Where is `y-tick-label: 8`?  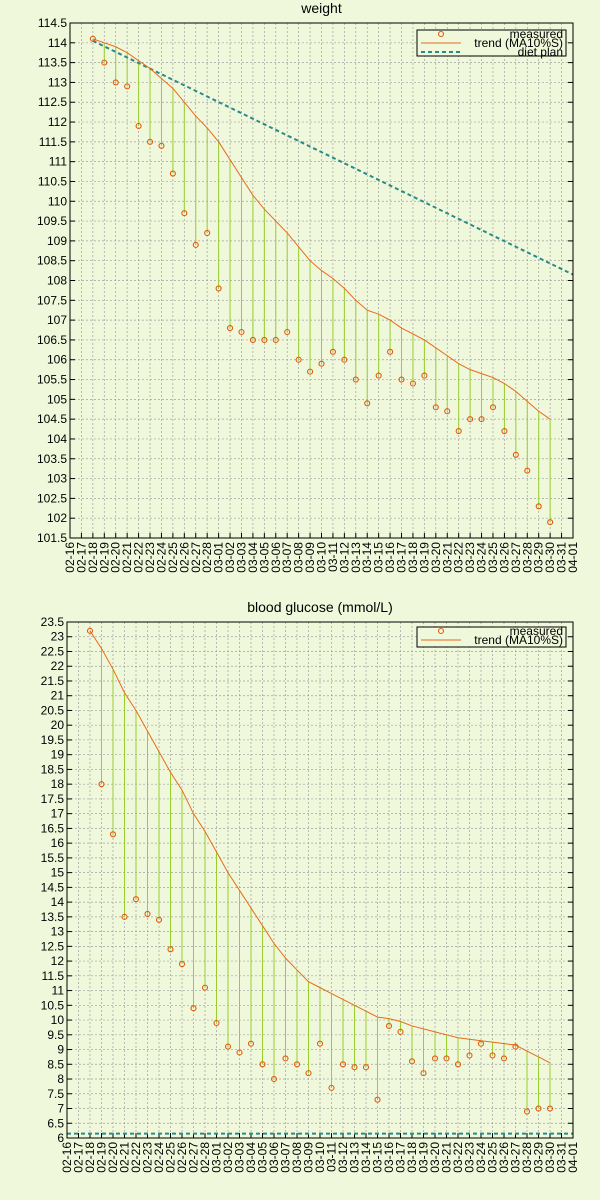 y-tick-label: 8 is located at coordinates (60, 1079).